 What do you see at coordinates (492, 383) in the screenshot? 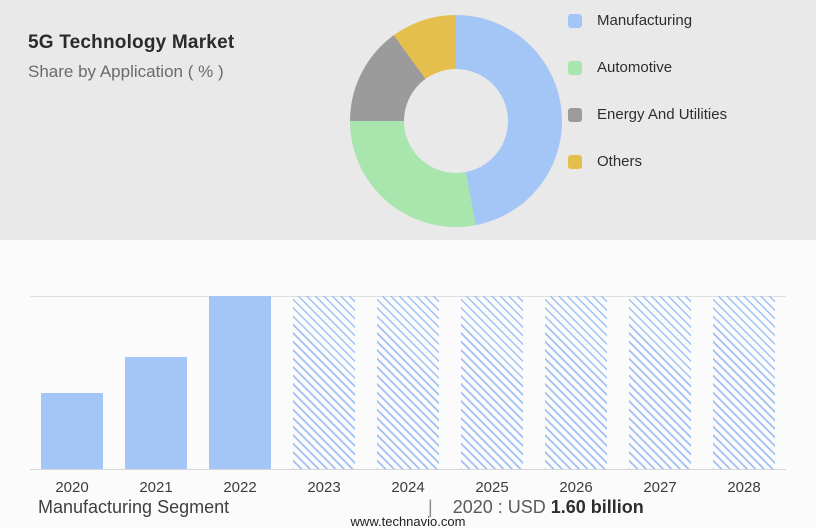
I see `forecast-bar-2025` at bounding box center [492, 383].